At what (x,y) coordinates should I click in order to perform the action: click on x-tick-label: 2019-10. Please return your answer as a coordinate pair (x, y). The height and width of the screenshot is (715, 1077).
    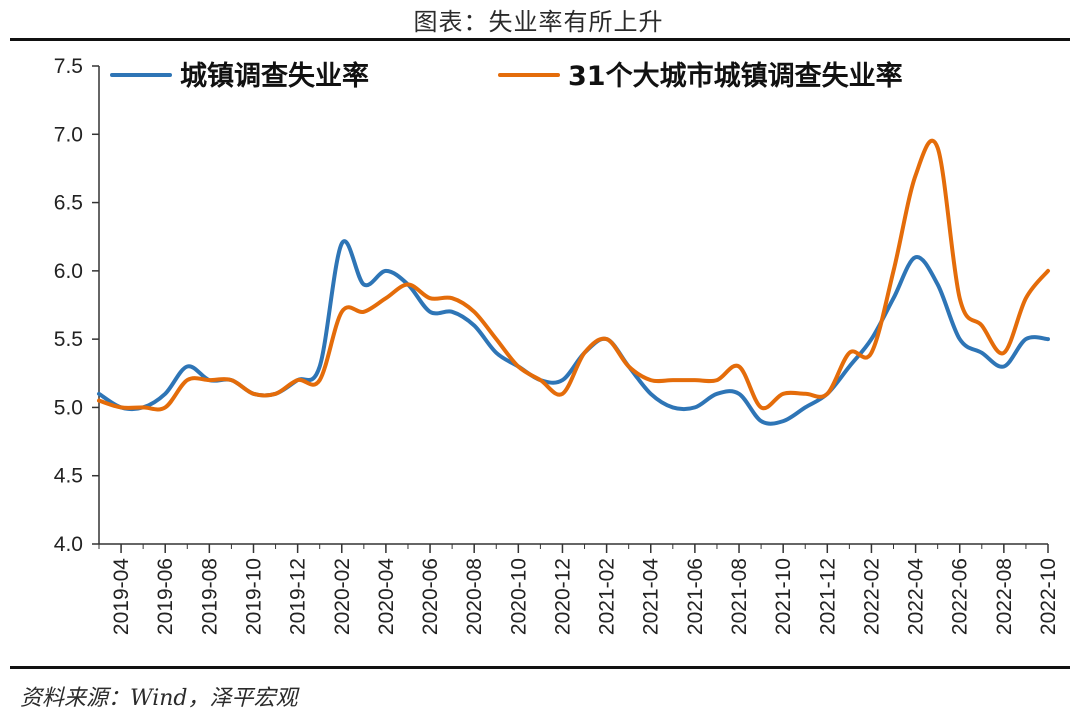
    Looking at the image, I should click on (253, 596).